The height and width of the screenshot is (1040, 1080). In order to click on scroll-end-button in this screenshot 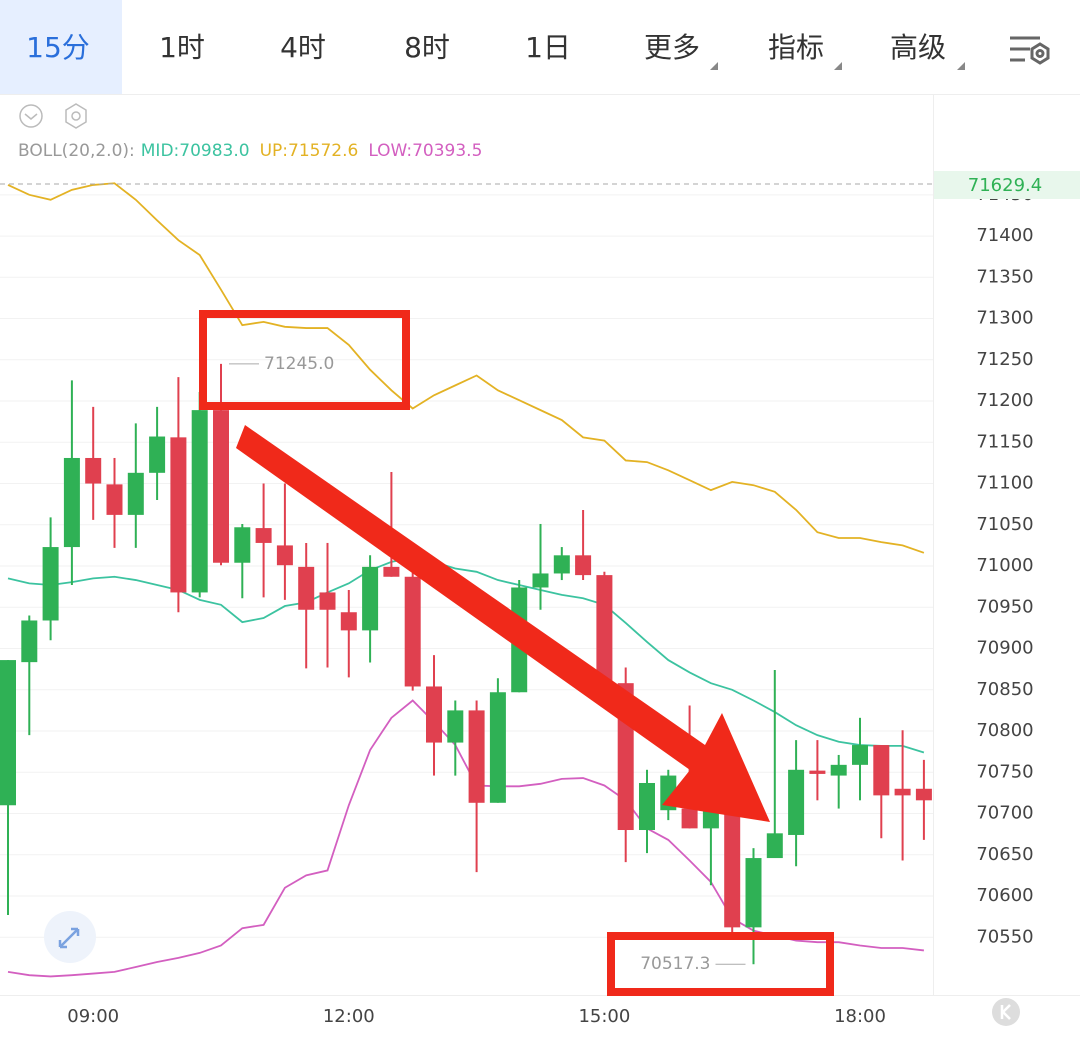, I will do `click(1006, 1012)`.